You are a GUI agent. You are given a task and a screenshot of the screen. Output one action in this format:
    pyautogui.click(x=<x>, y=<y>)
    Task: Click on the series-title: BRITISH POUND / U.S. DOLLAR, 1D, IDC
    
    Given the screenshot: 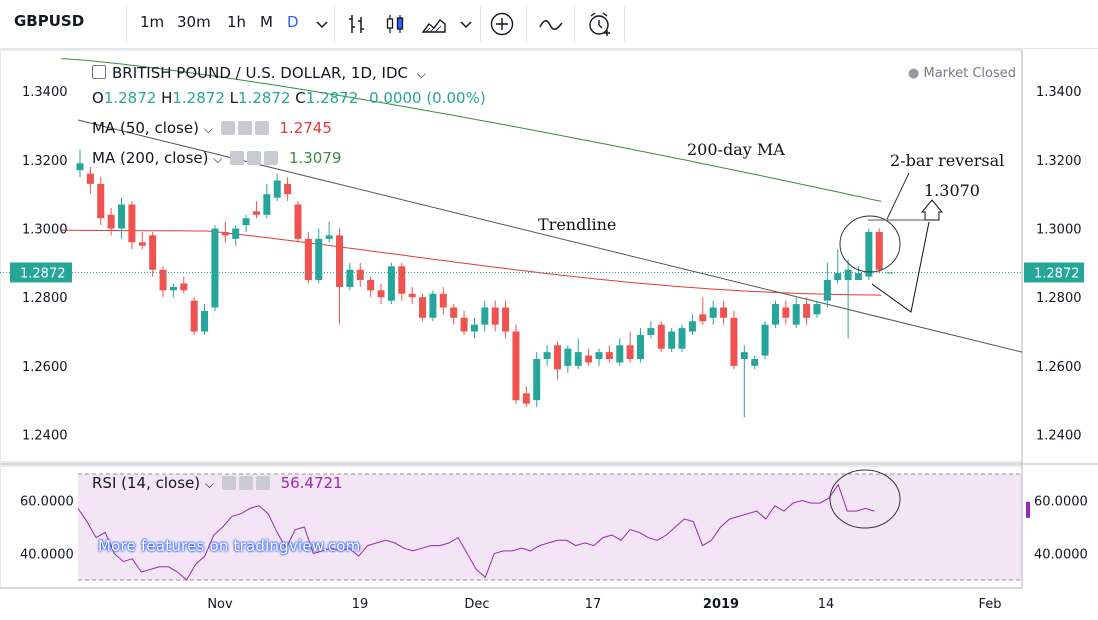 What is the action you would take?
    pyautogui.click(x=260, y=73)
    